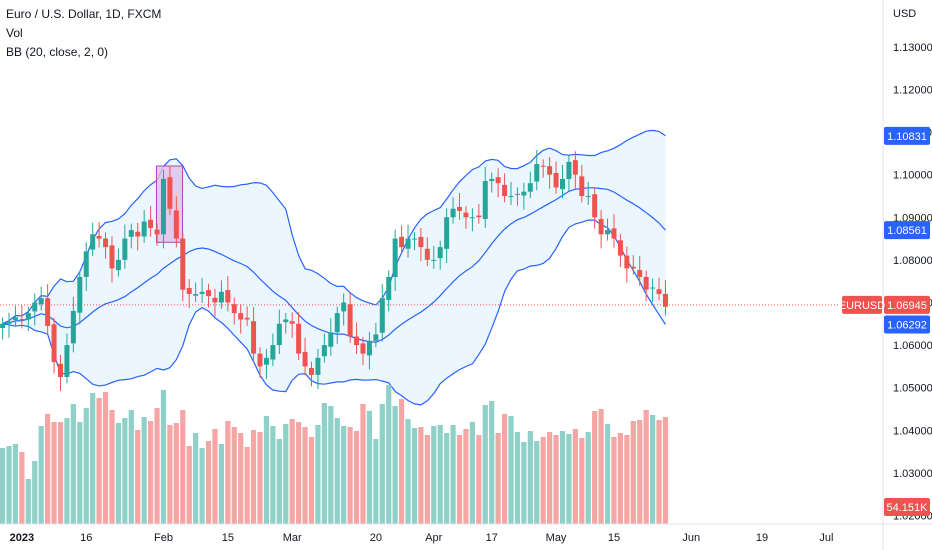 The image size is (932, 550). Describe the element at coordinates (907, 135) in the screenshot. I see `bb-upper-badge: 1.10831` at that location.